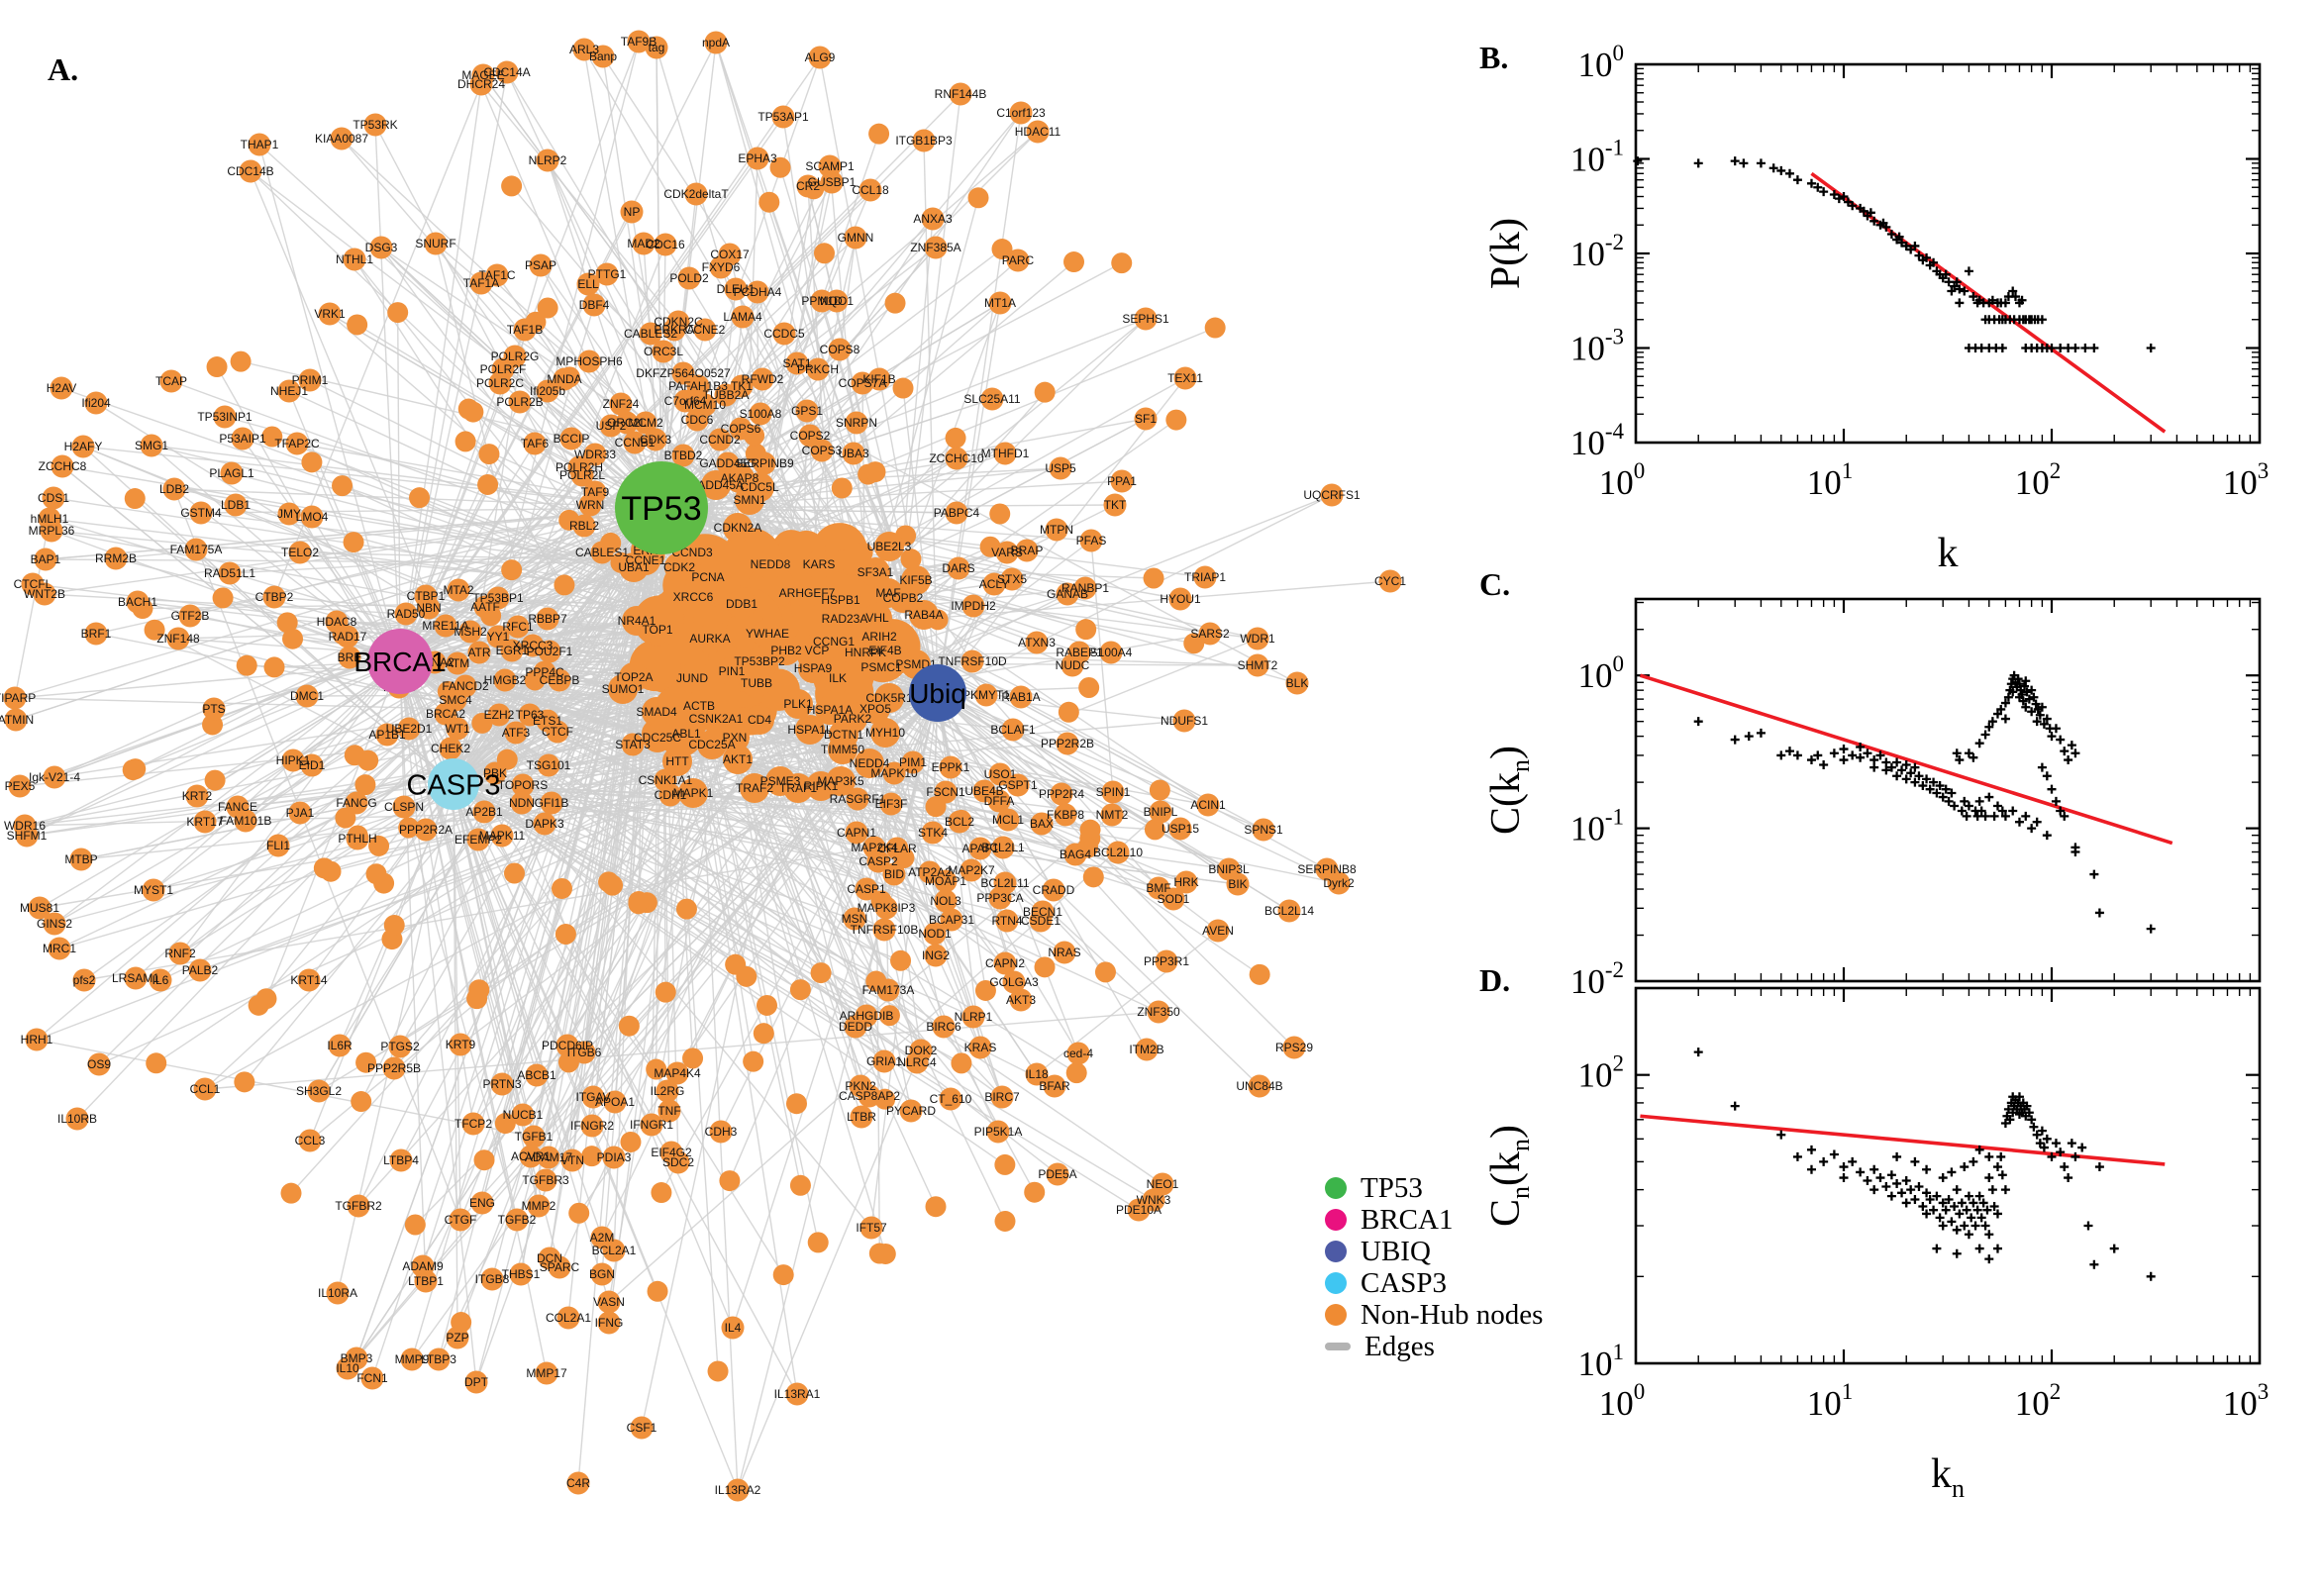 This screenshot has width=2323, height=1596. Describe the element at coordinates (1112, 815) in the screenshot. I see `node-label: NMT2` at that location.